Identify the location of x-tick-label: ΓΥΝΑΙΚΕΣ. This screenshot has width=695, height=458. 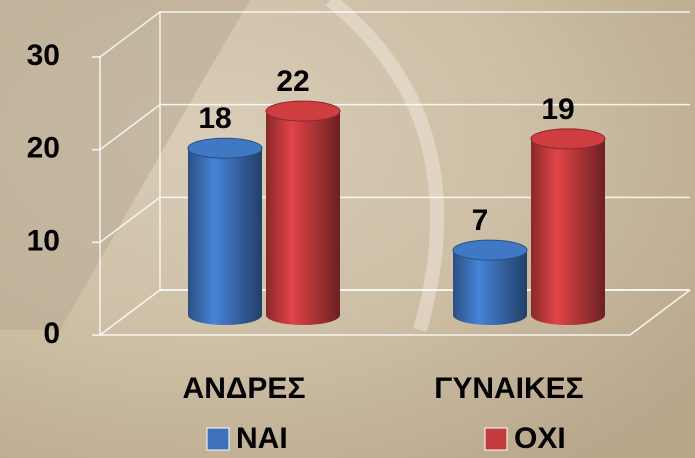
(508, 388).